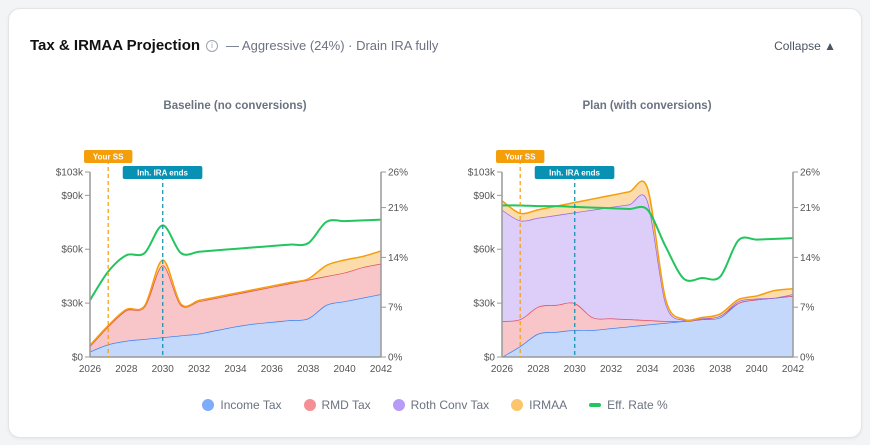  I want to click on legend-rmd-tax: RMD Tax, so click(337, 405).